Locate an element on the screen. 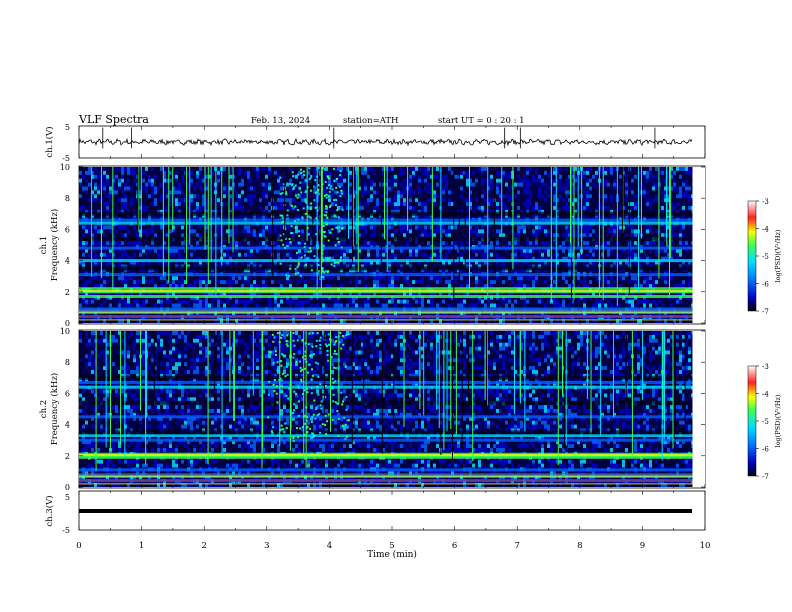 The image size is (792, 612). ch1-spec-ylabel-channel: ch.1 is located at coordinates (44, 245).